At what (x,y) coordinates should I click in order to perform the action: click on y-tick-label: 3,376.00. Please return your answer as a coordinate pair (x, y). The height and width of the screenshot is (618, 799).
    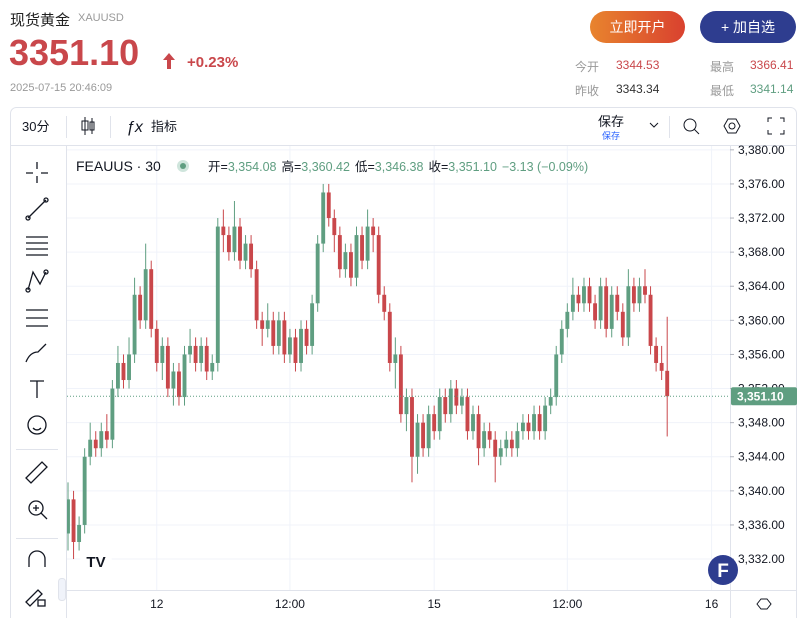
    Looking at the image, I should click on (761, 184).